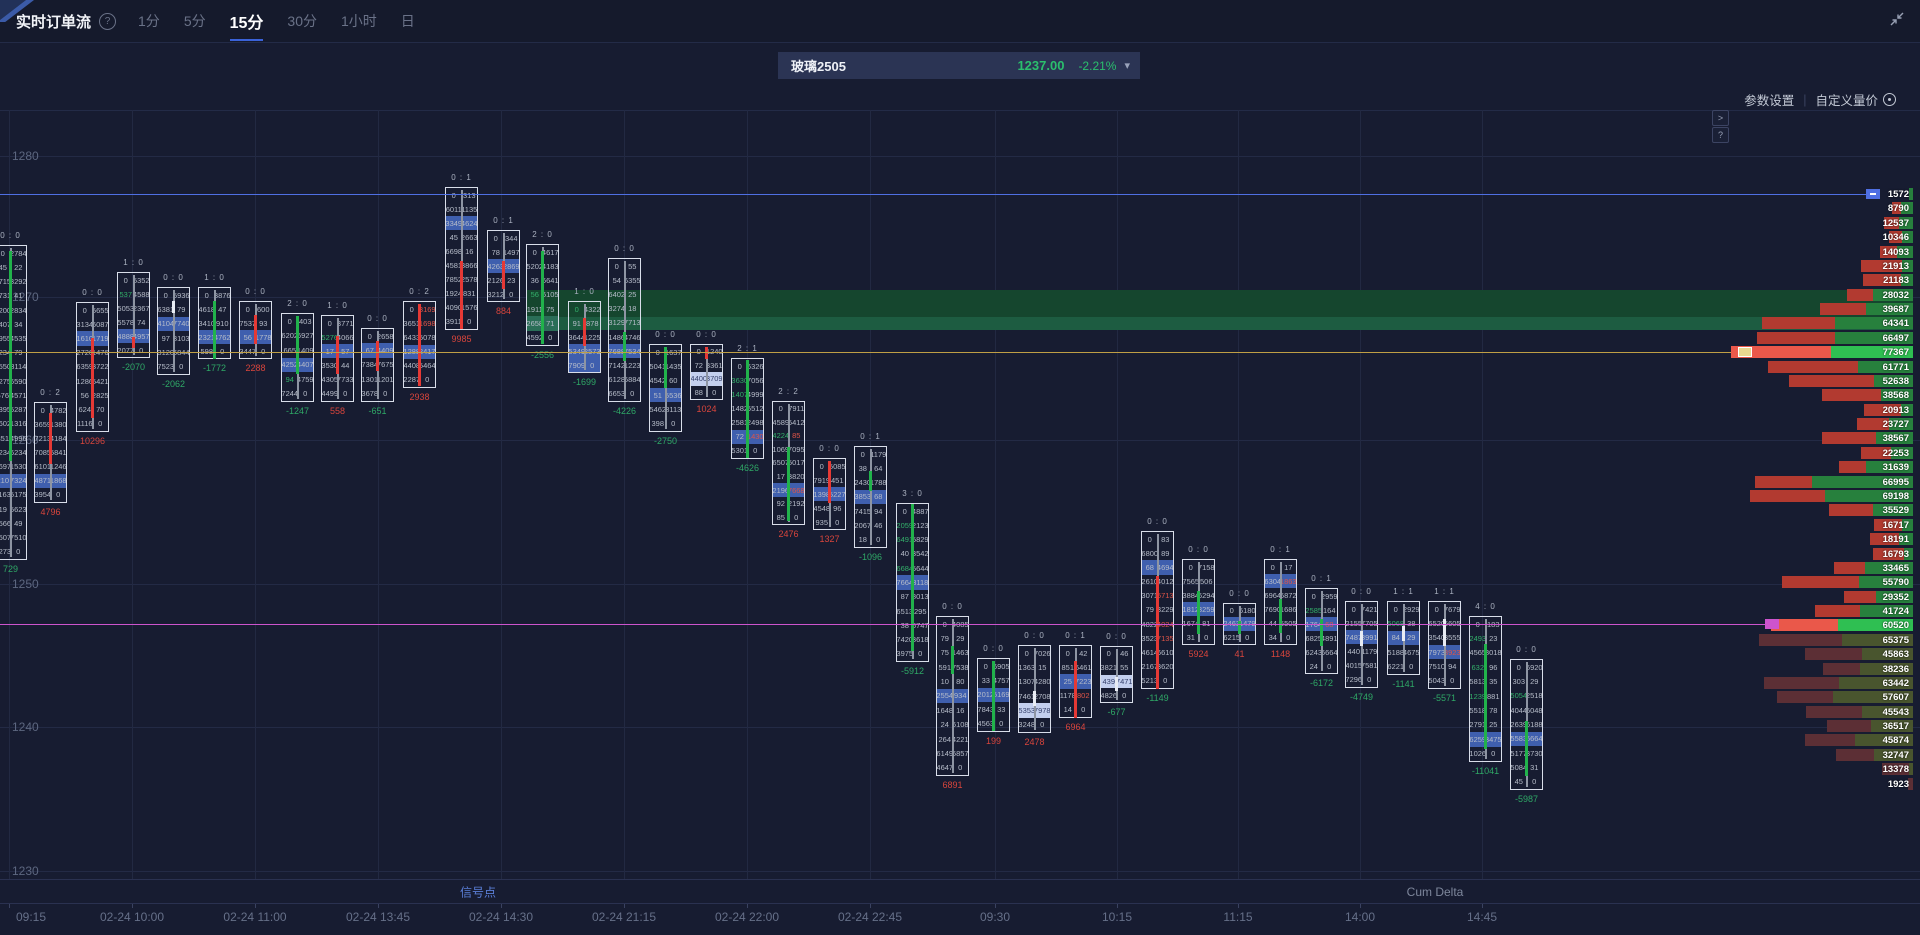 This screenshot has height=935, width=1920. What do you see at coordinates (706, 372) in the screenshot?
I see `footprint-candle: 0124072336144003709880` at bounding box center [706, 372].